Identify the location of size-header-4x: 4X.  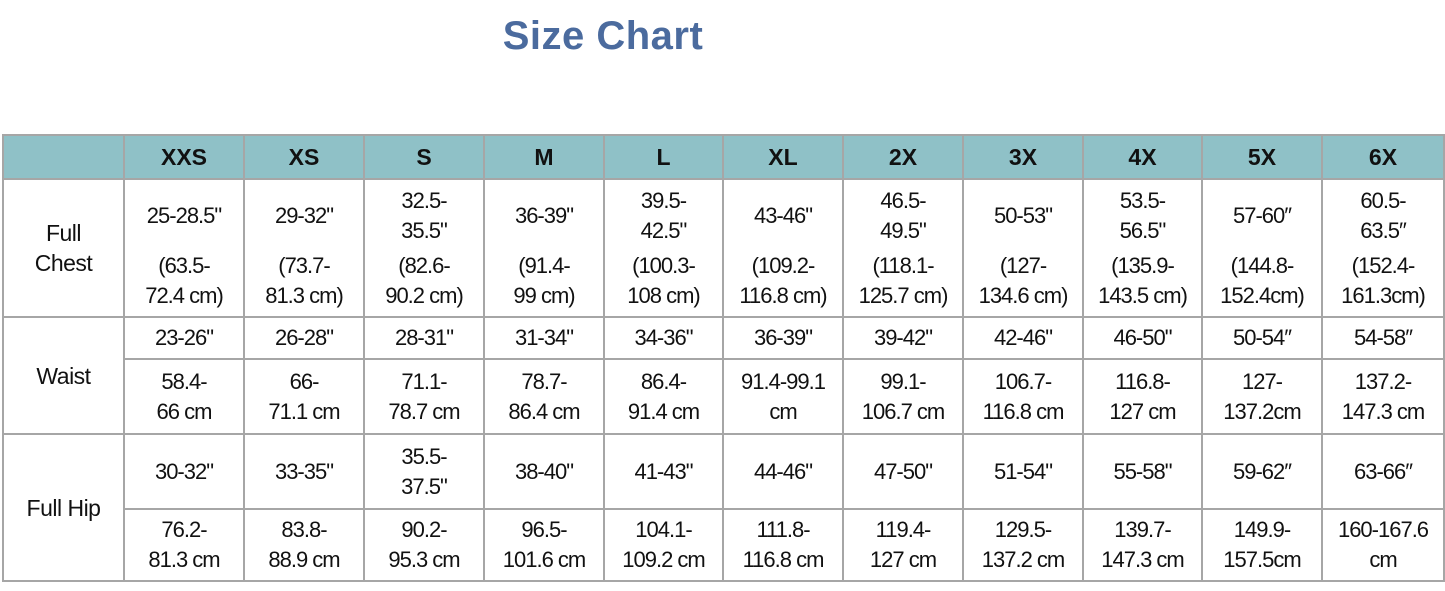
(1142, 157).